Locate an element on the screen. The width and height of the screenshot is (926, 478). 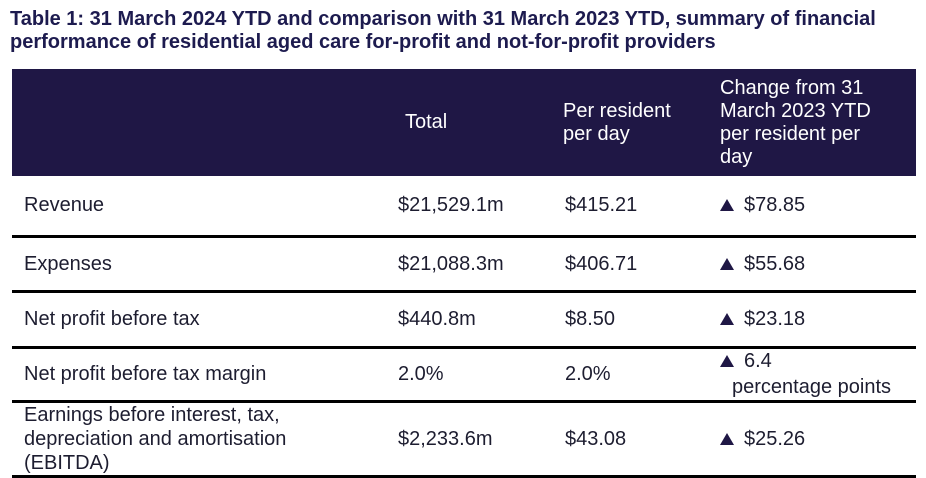
change-line: $55.68 is located at coordinates (818, 264).